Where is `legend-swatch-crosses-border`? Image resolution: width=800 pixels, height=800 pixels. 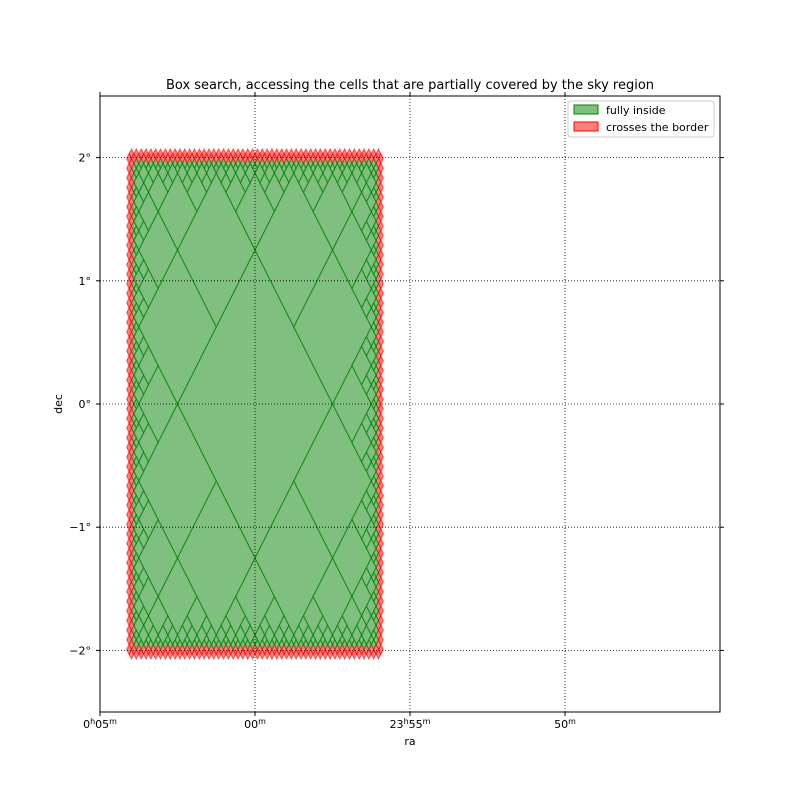
legend-swatch-crosses-border is located at coordinates (586, 126).